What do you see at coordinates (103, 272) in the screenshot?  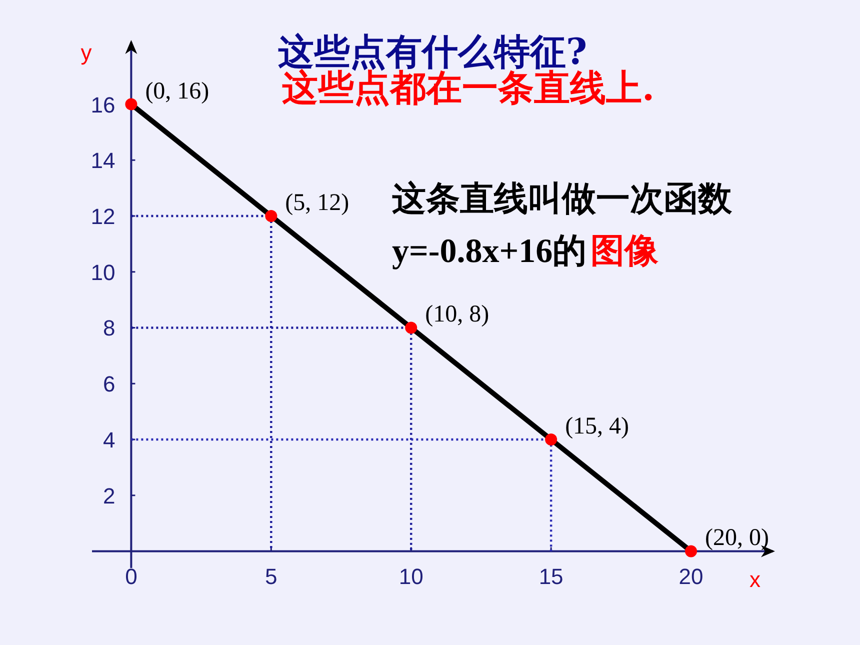 I see `y-tick-label: 10` at bounding box center [103, 272].